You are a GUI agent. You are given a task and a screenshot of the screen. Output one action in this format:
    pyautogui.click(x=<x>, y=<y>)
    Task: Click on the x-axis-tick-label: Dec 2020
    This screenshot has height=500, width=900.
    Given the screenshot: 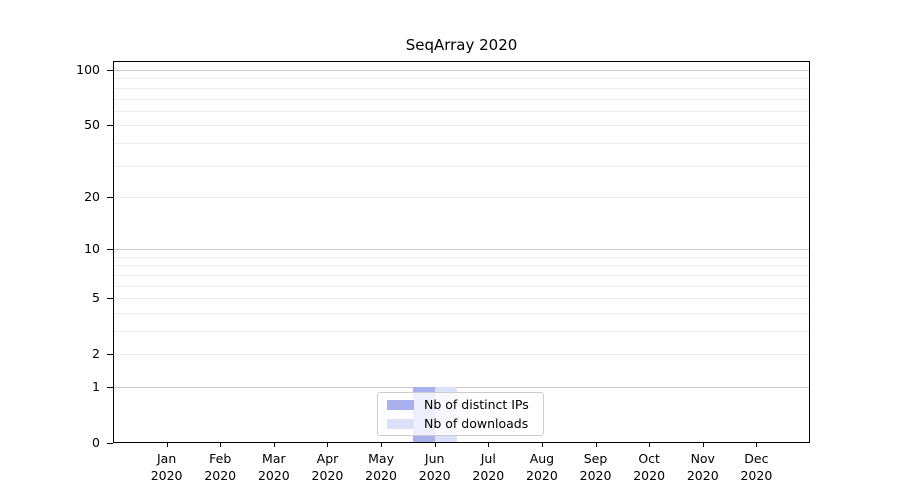 What is the action you would take?
    pyautogui.click(x=756, y=467)
    